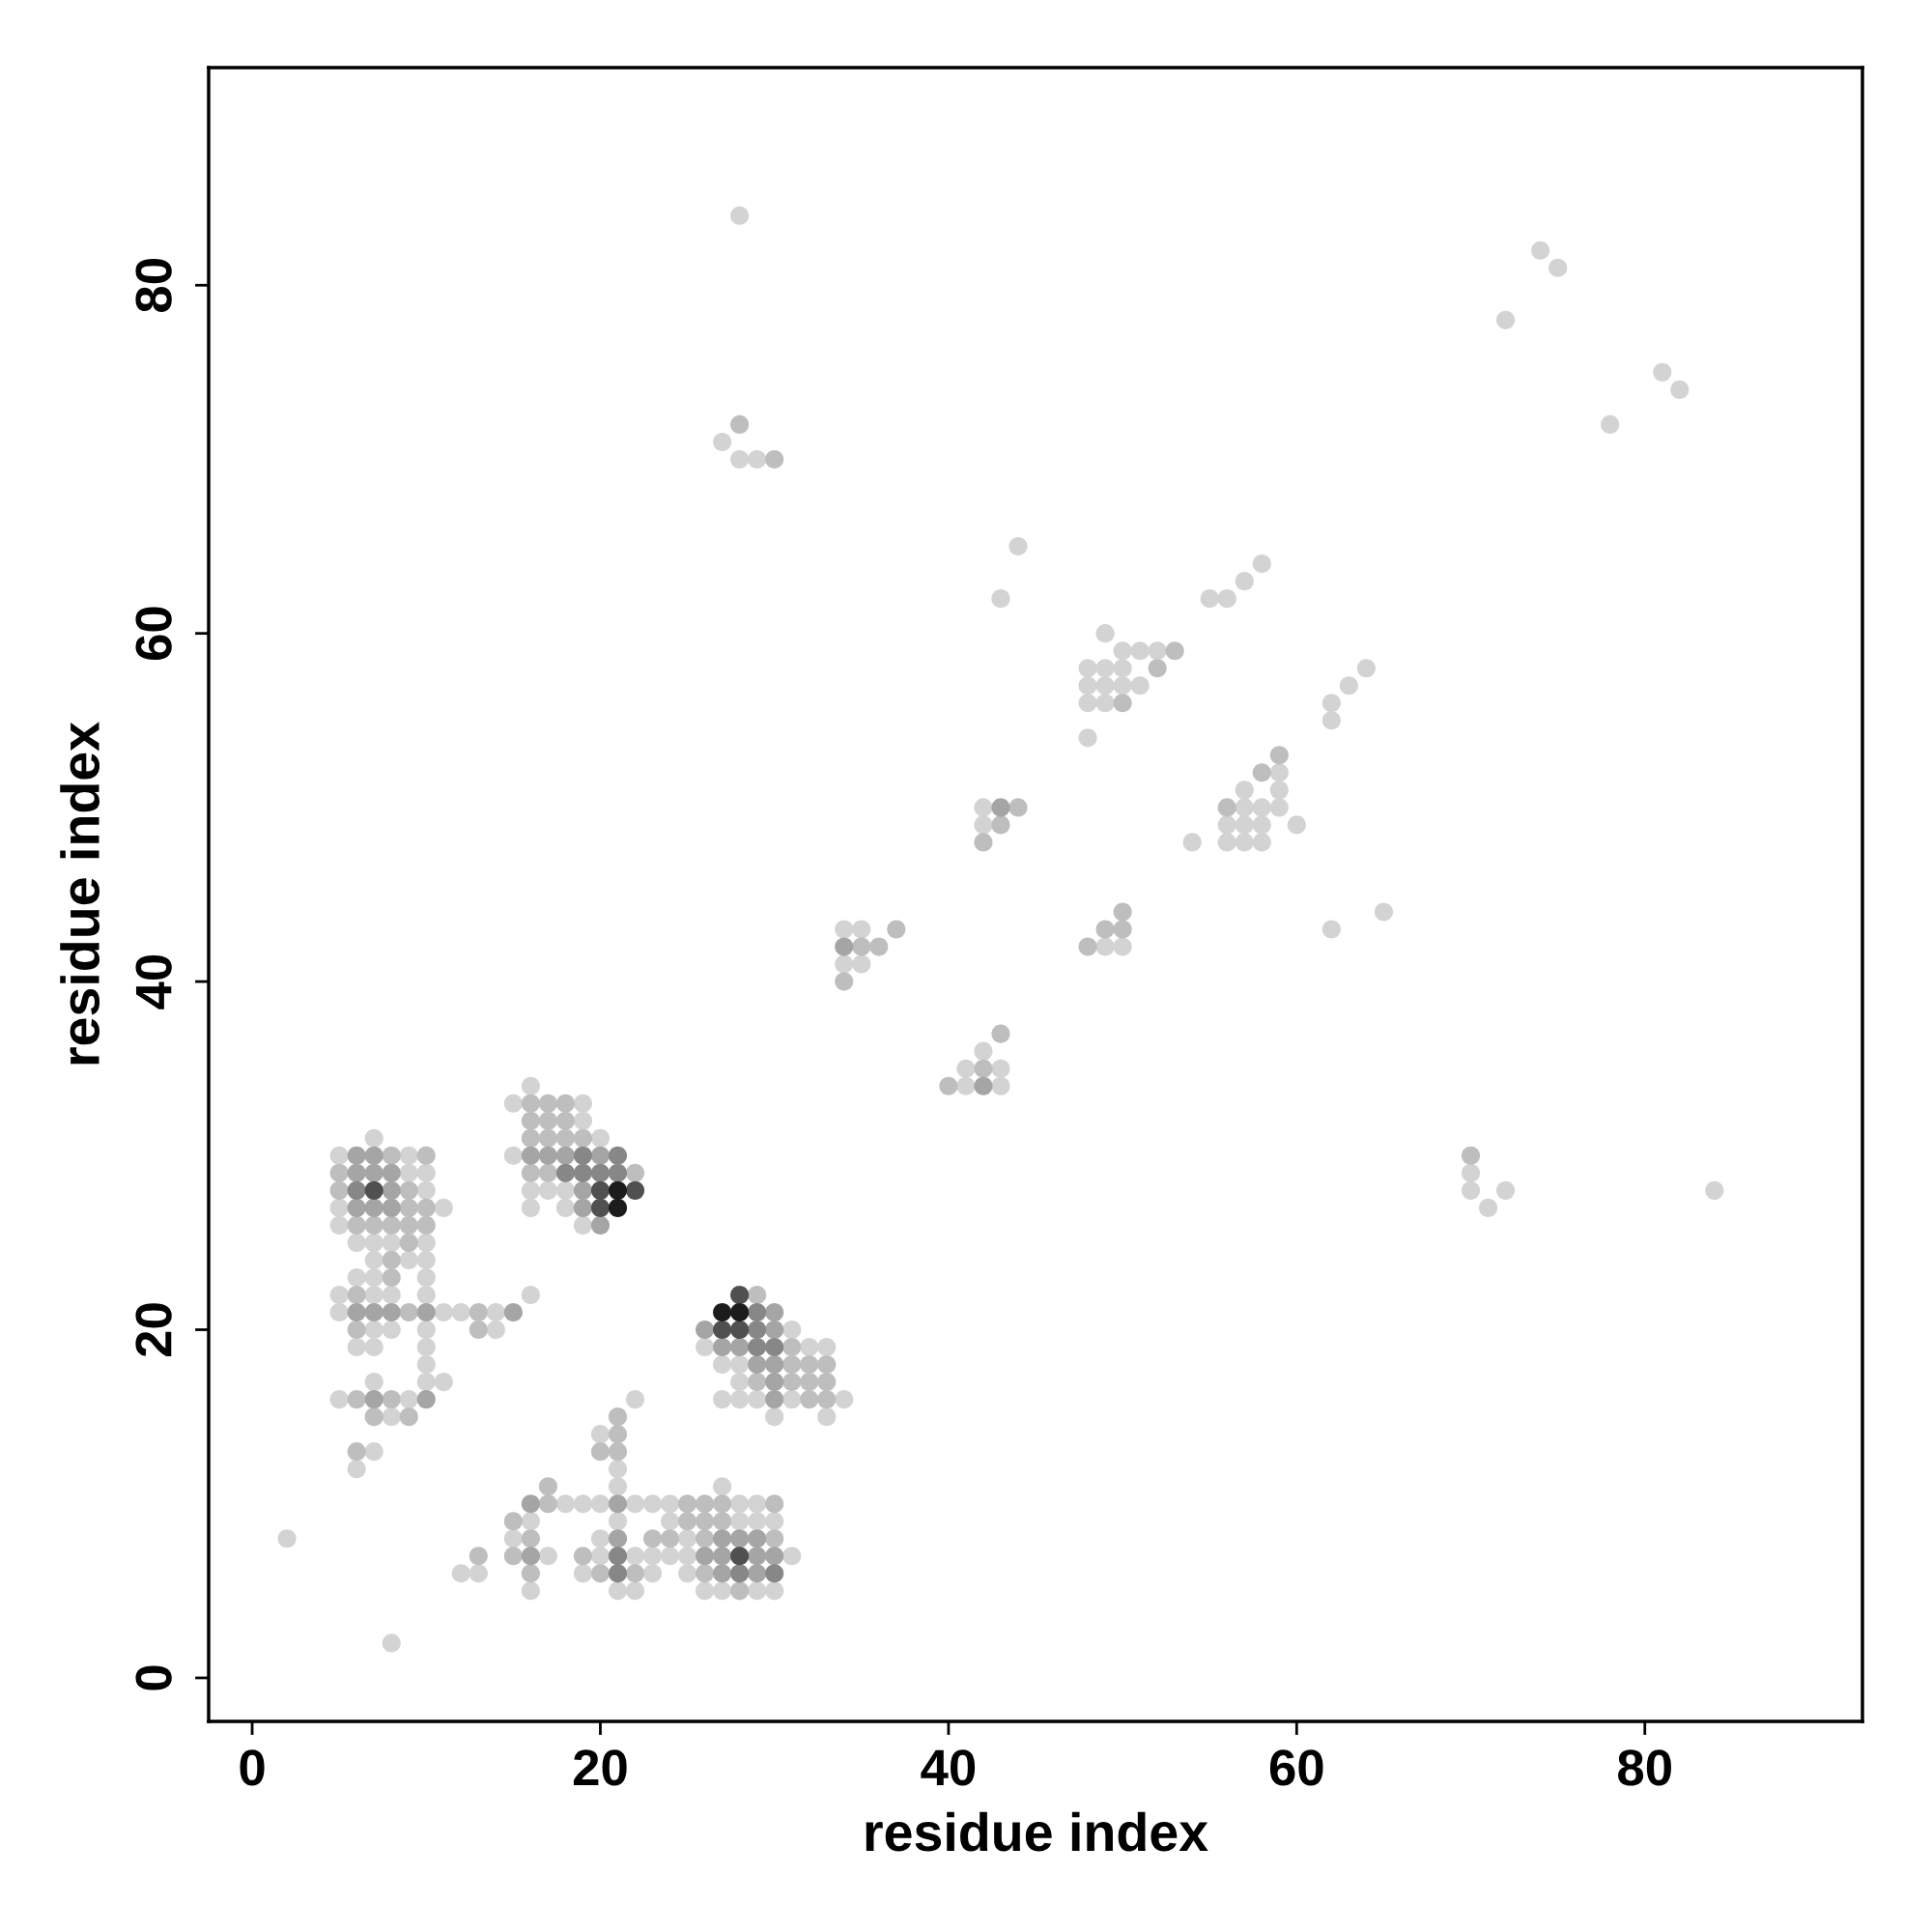  I want to click on y-tick-label: 20, so click(153, 1330).